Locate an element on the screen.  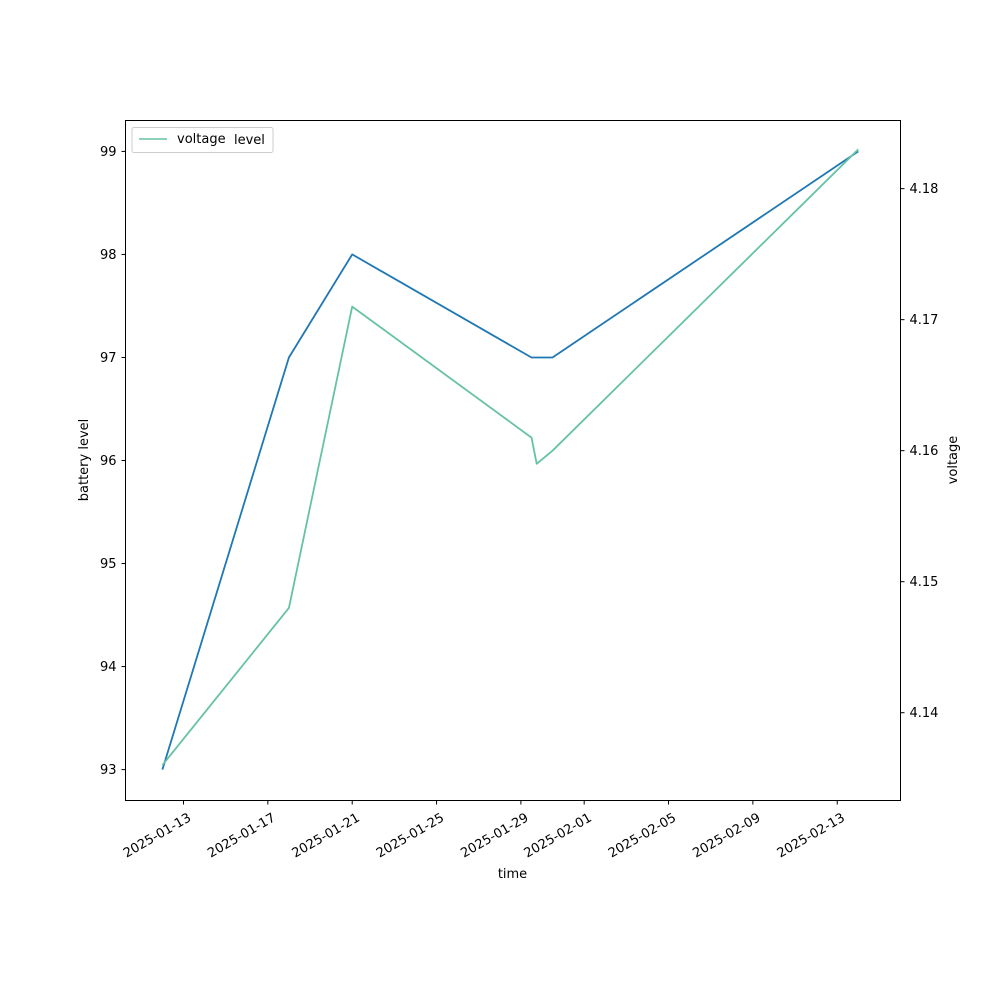
y-tick-label-left: 96 is located at coordinates (108, 461).